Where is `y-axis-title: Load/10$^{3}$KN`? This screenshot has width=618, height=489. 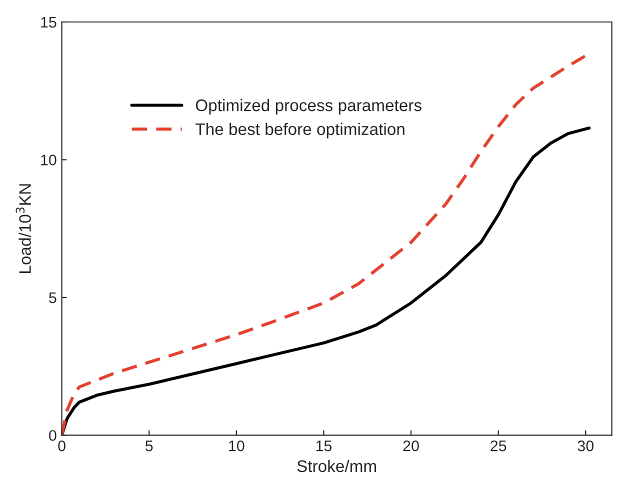
y-axis-title: Load/10$^{3}$KN is located at coordinates (23, 228).